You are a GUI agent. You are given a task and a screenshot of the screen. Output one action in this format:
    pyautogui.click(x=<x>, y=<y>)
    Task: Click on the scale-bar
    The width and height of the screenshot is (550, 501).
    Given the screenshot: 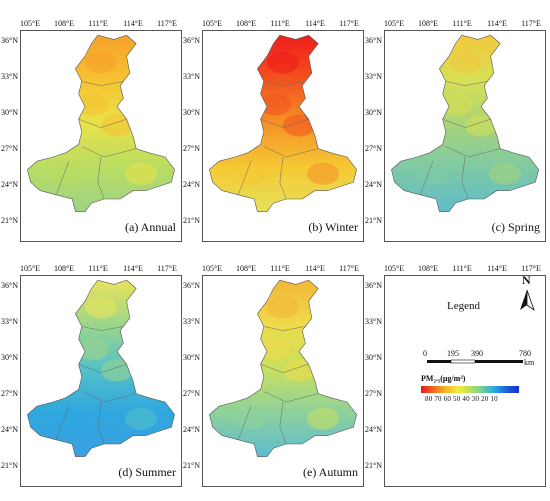 What is the action you would take?
    pyautogui.click(x=475, y=361)
    